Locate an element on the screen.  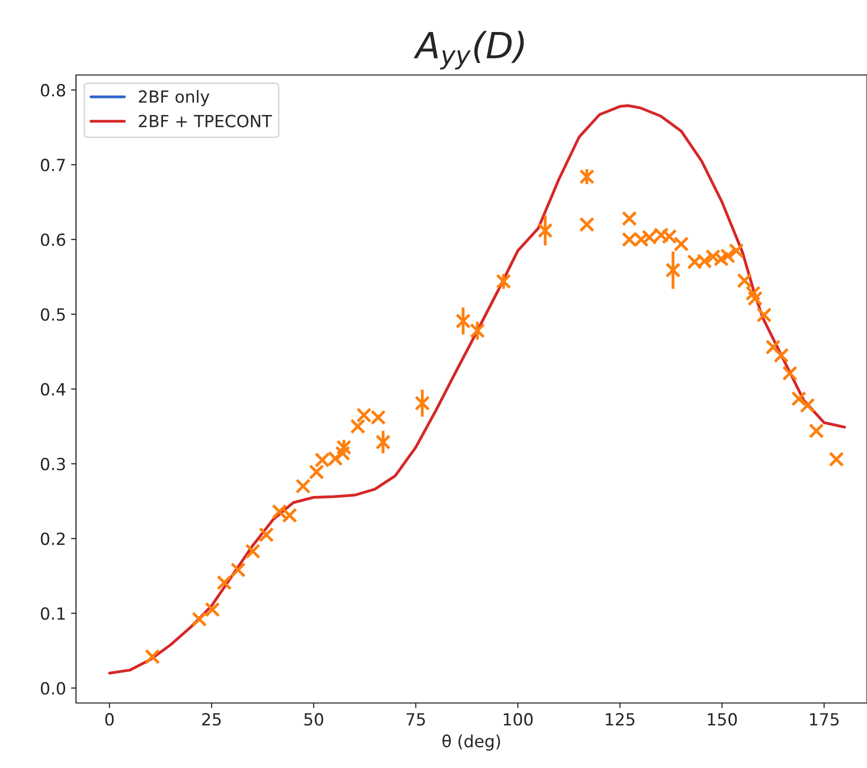
y-tick-label: 0.4 is located at coordinates (53, 389).